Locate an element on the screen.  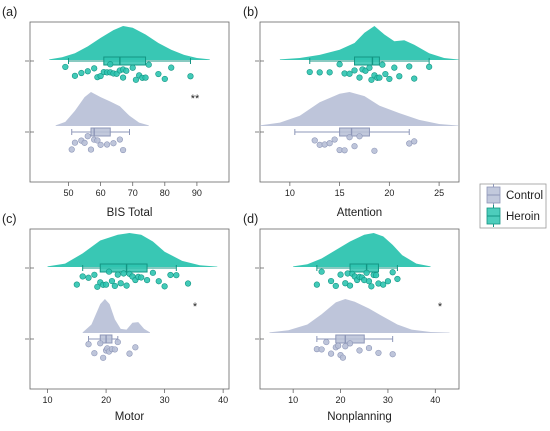
x-axis-title: BIS Total is located at coordinates (130, 213).